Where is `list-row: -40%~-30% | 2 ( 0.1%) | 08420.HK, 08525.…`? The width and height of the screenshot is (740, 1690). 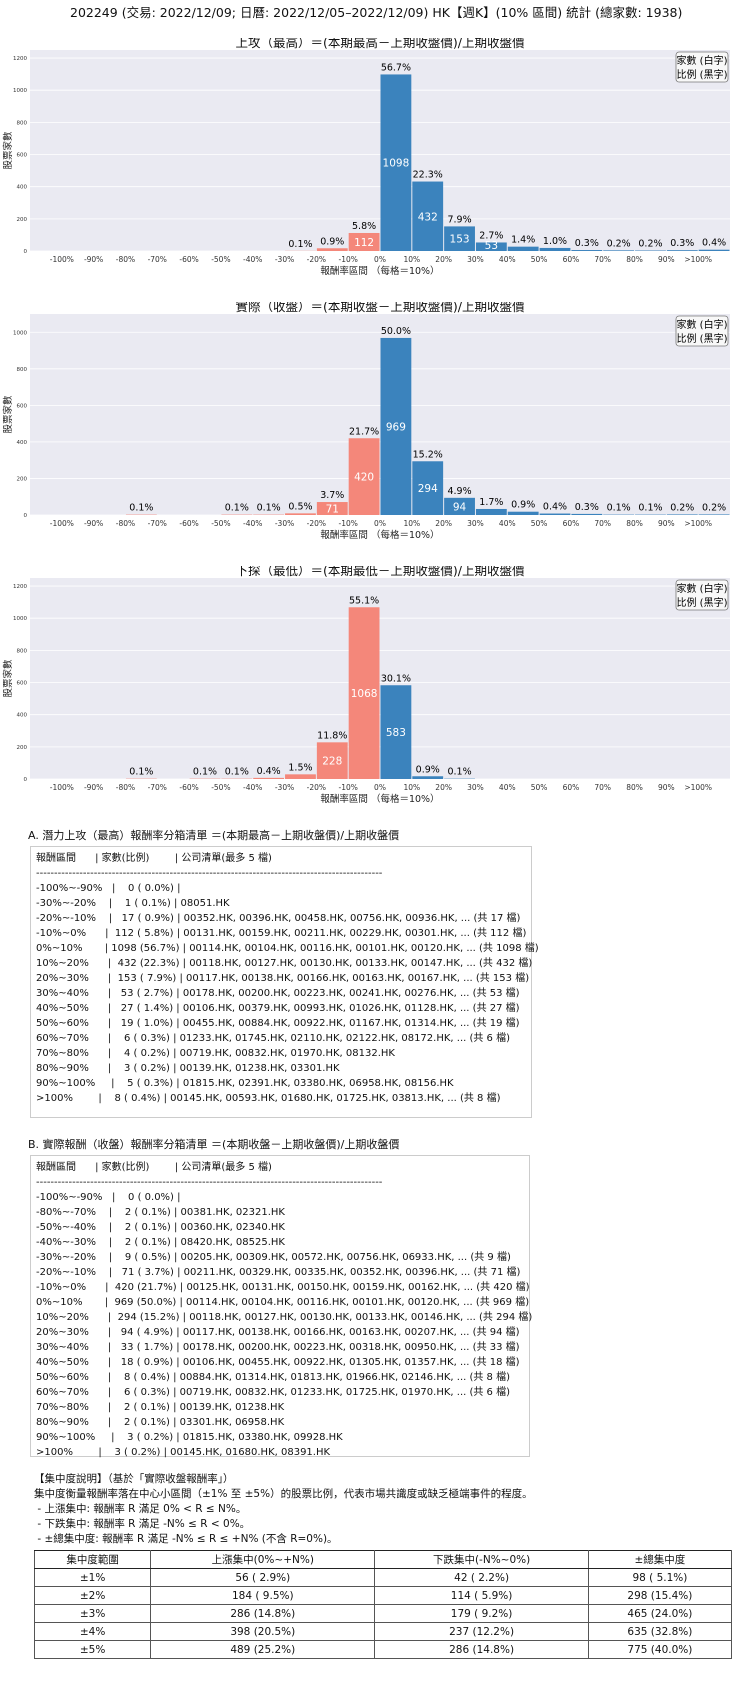
list-row: -40%~-30% | 2 ( 0.1%) | 08420.HK, 08525.… is located at coordinates (160, 1242).